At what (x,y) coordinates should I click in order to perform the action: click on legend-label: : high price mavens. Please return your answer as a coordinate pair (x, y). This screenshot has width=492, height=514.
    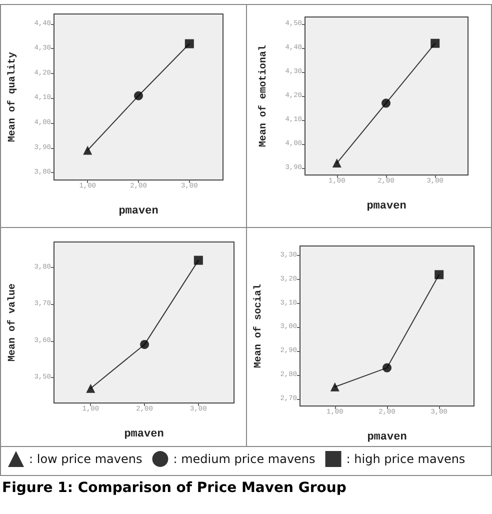
    Looking at the image, I should click on (406, 459).